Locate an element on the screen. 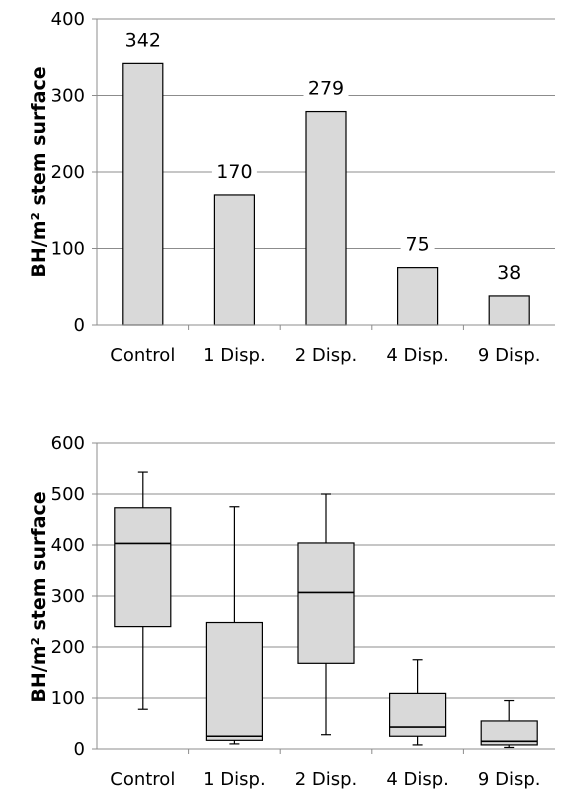 This screenshot has height=795, width=561. box-plot-labels: Control 1 Disp. 2 Disp. 4 Disp. 9 Disp. is located at coordinates (325, 779).